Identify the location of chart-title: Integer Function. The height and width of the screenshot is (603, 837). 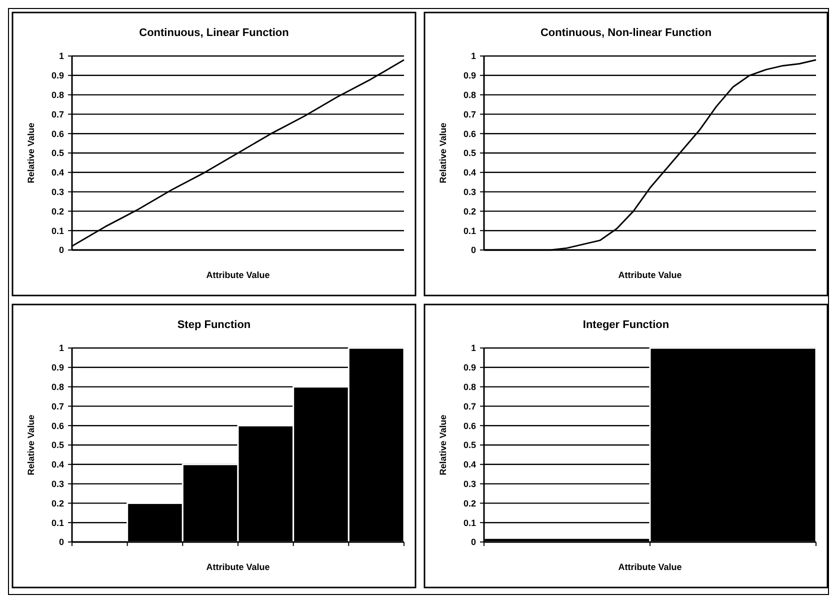
(626, 325).